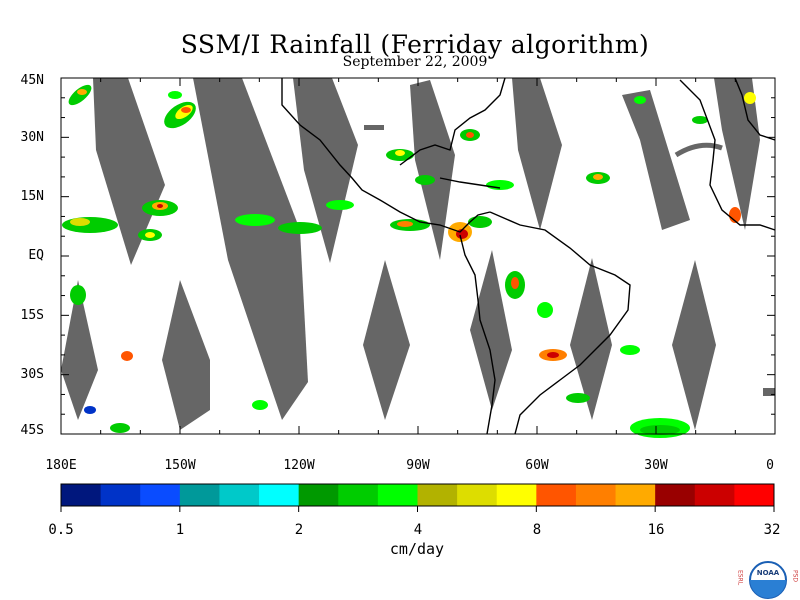 The width and height of the screenshot is (800, 600). I want to click on colorbar-label-4: 4, so click(418, 530).